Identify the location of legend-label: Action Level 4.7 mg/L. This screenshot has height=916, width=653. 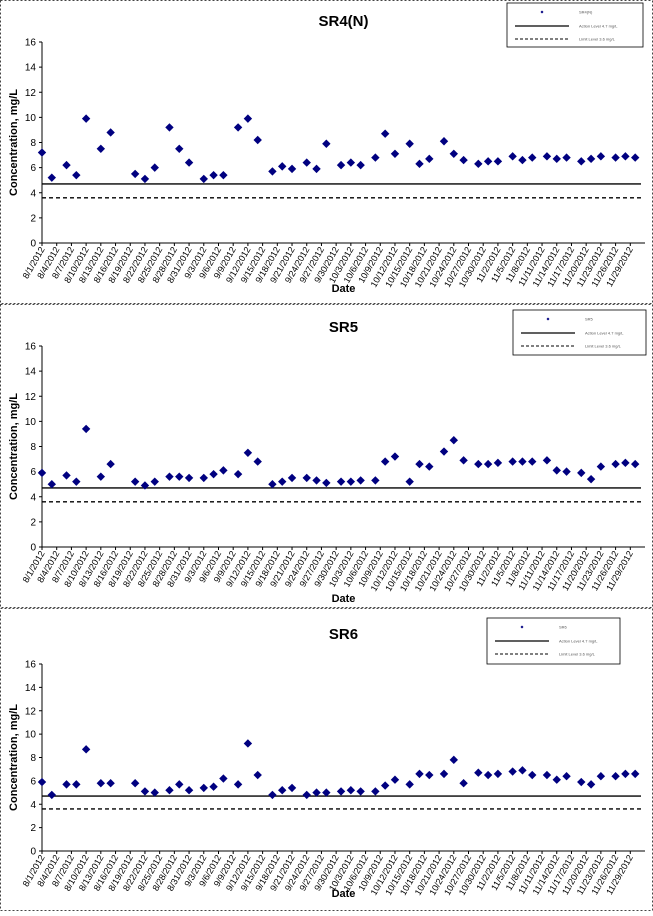
(578, 641).